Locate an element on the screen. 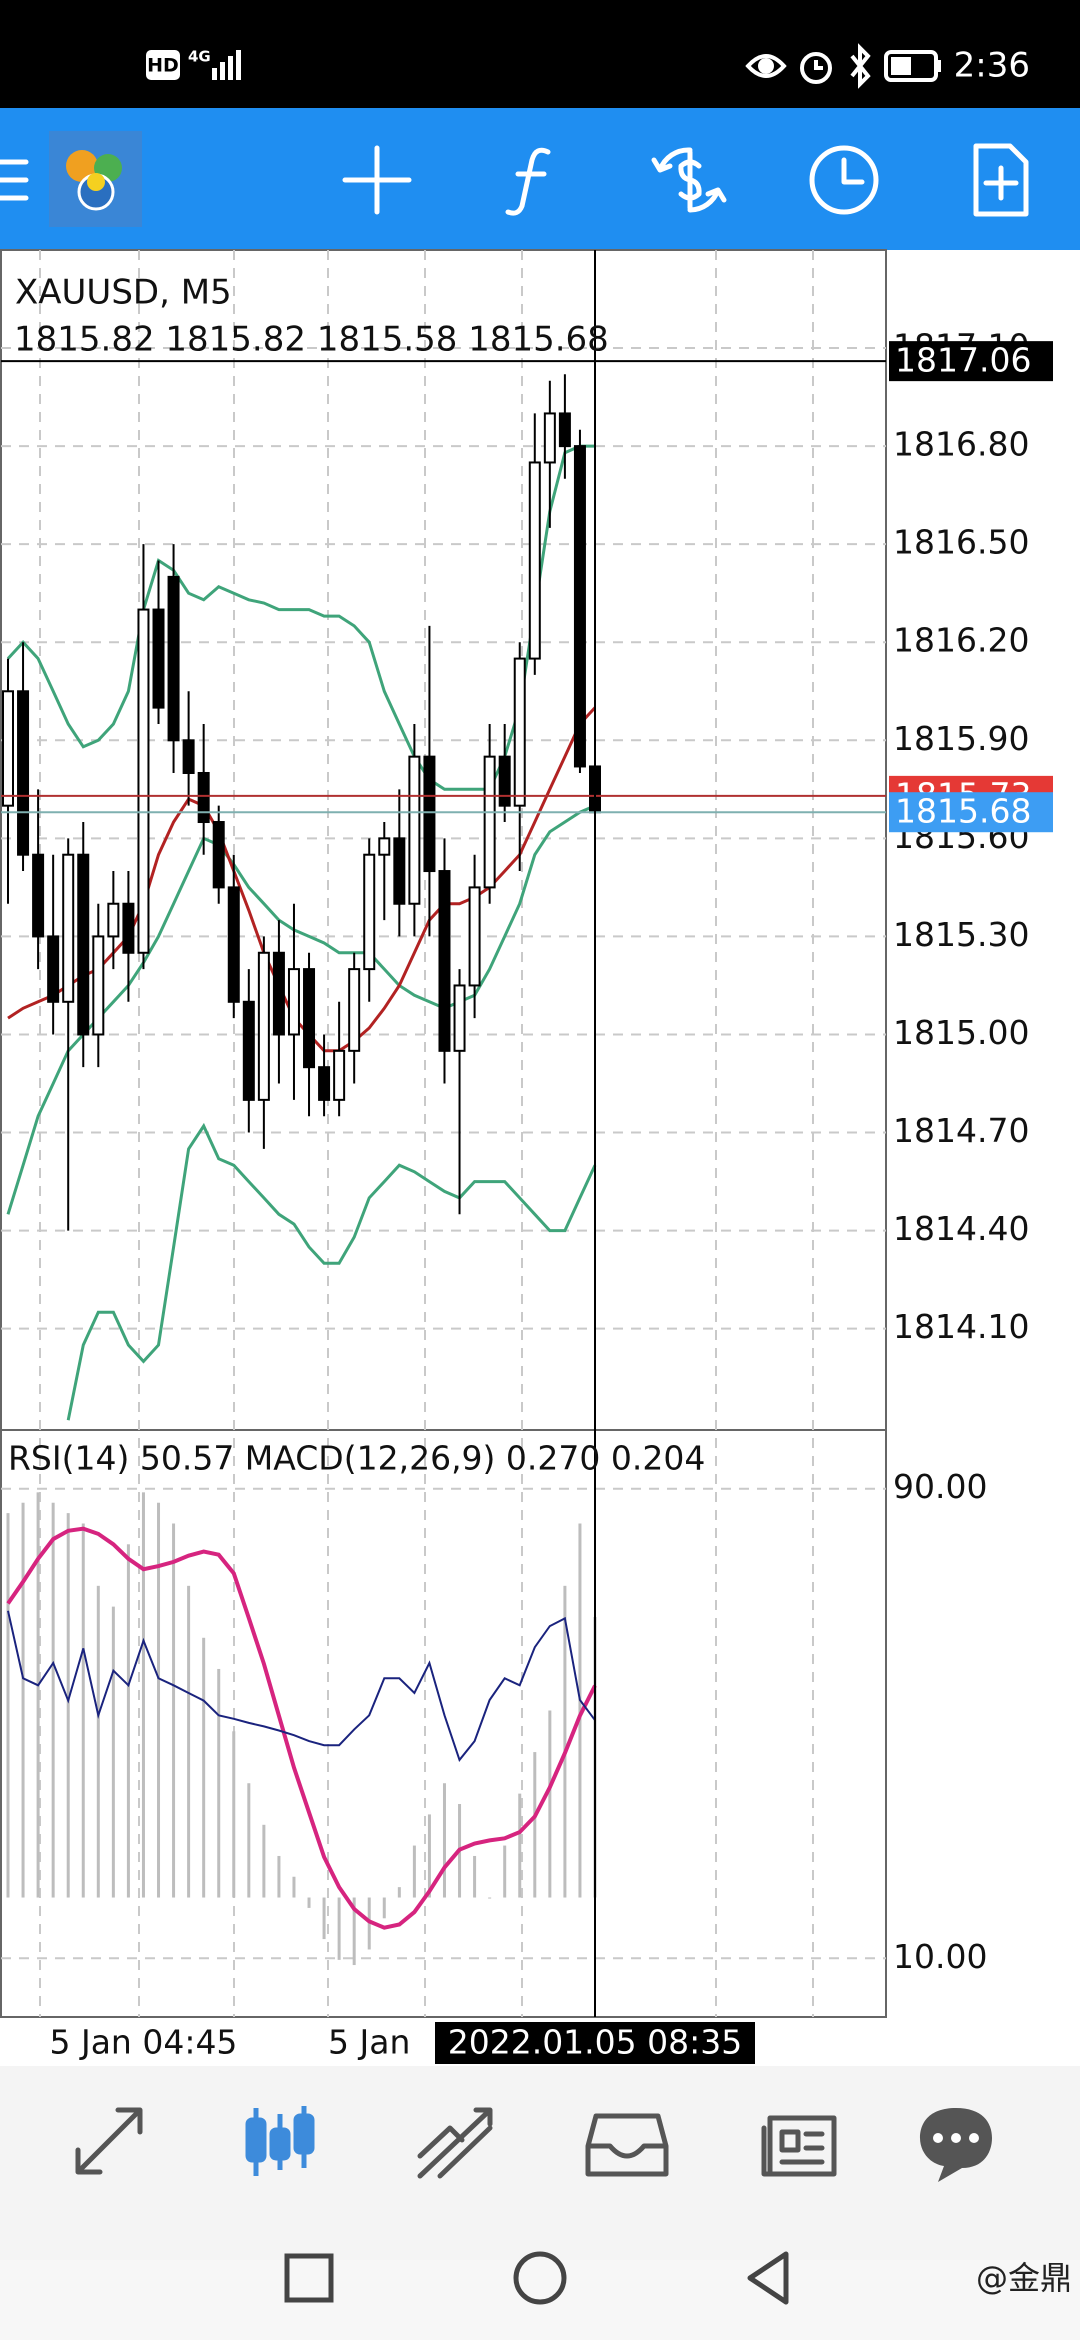 The height and width of the screenshot is (2340, 1080). hd-text: HD is located at coordinates (163, 66).